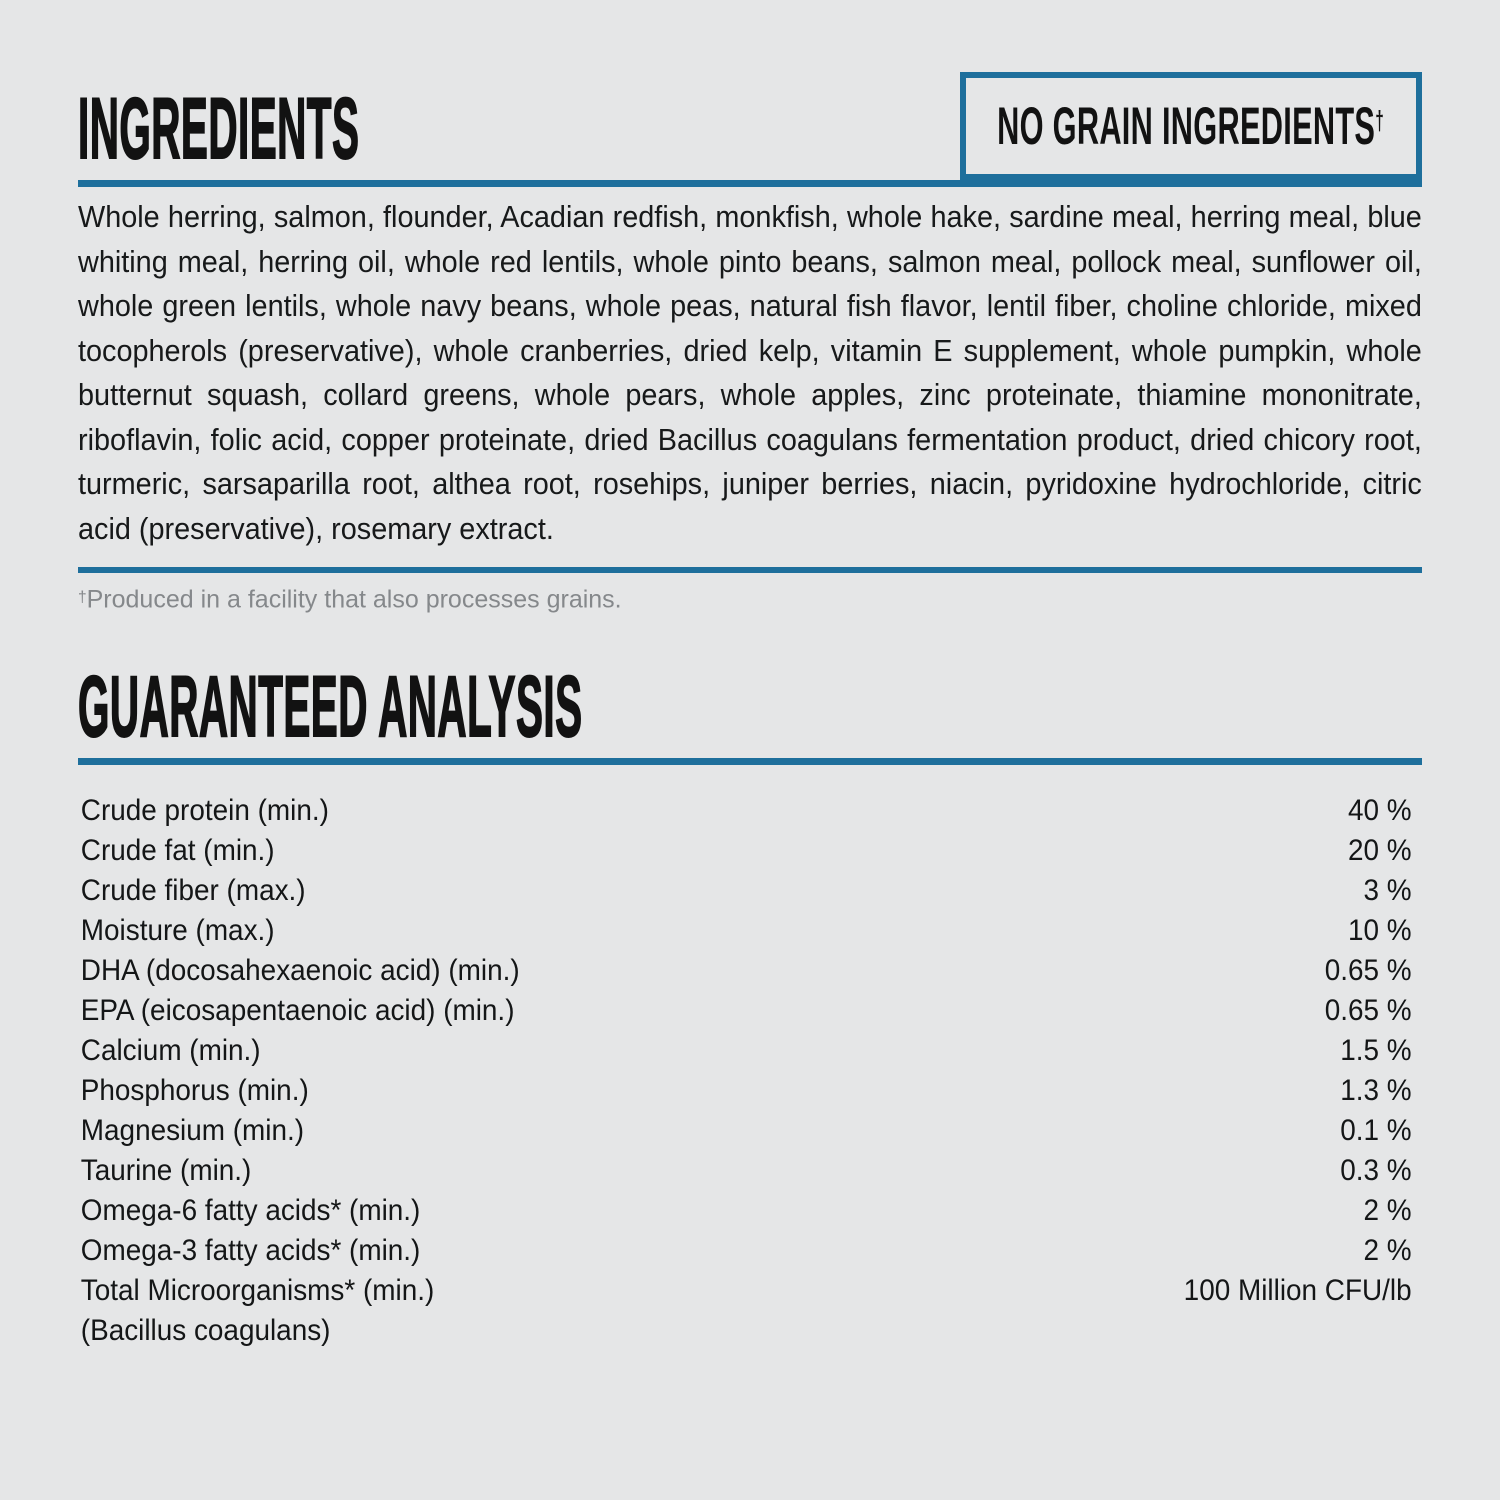  What do you see at coordinates (1297, 1291) in the screenshot?
I see `analysis-row-value: 100 Million CFU/lb` at bounding box center [1297, 1291].